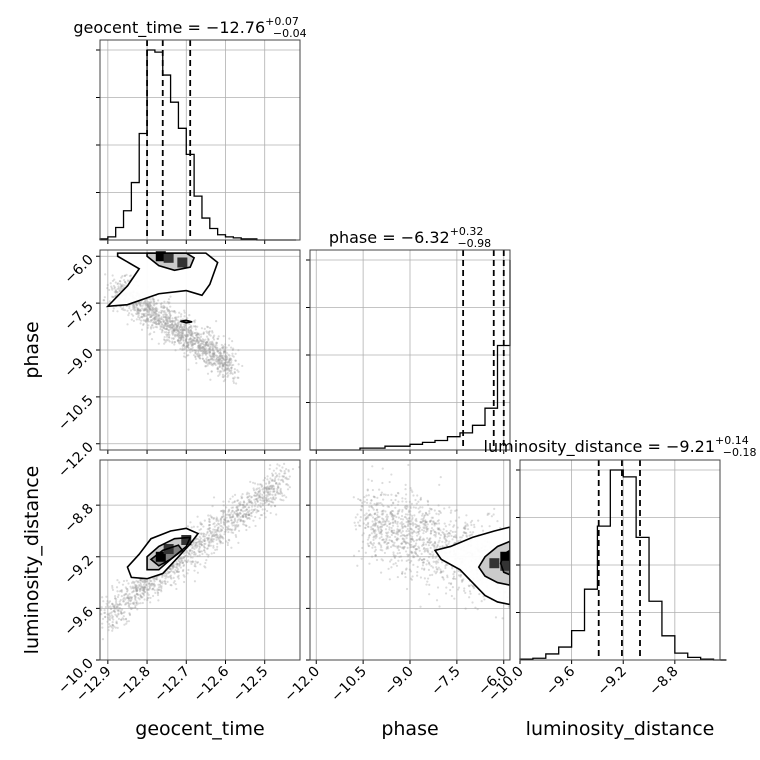 The image size is (760, 760). What do you see at coordinates (168, 257) in the screenshot?
I see `mode-cell` at bounding box center [168, 257].